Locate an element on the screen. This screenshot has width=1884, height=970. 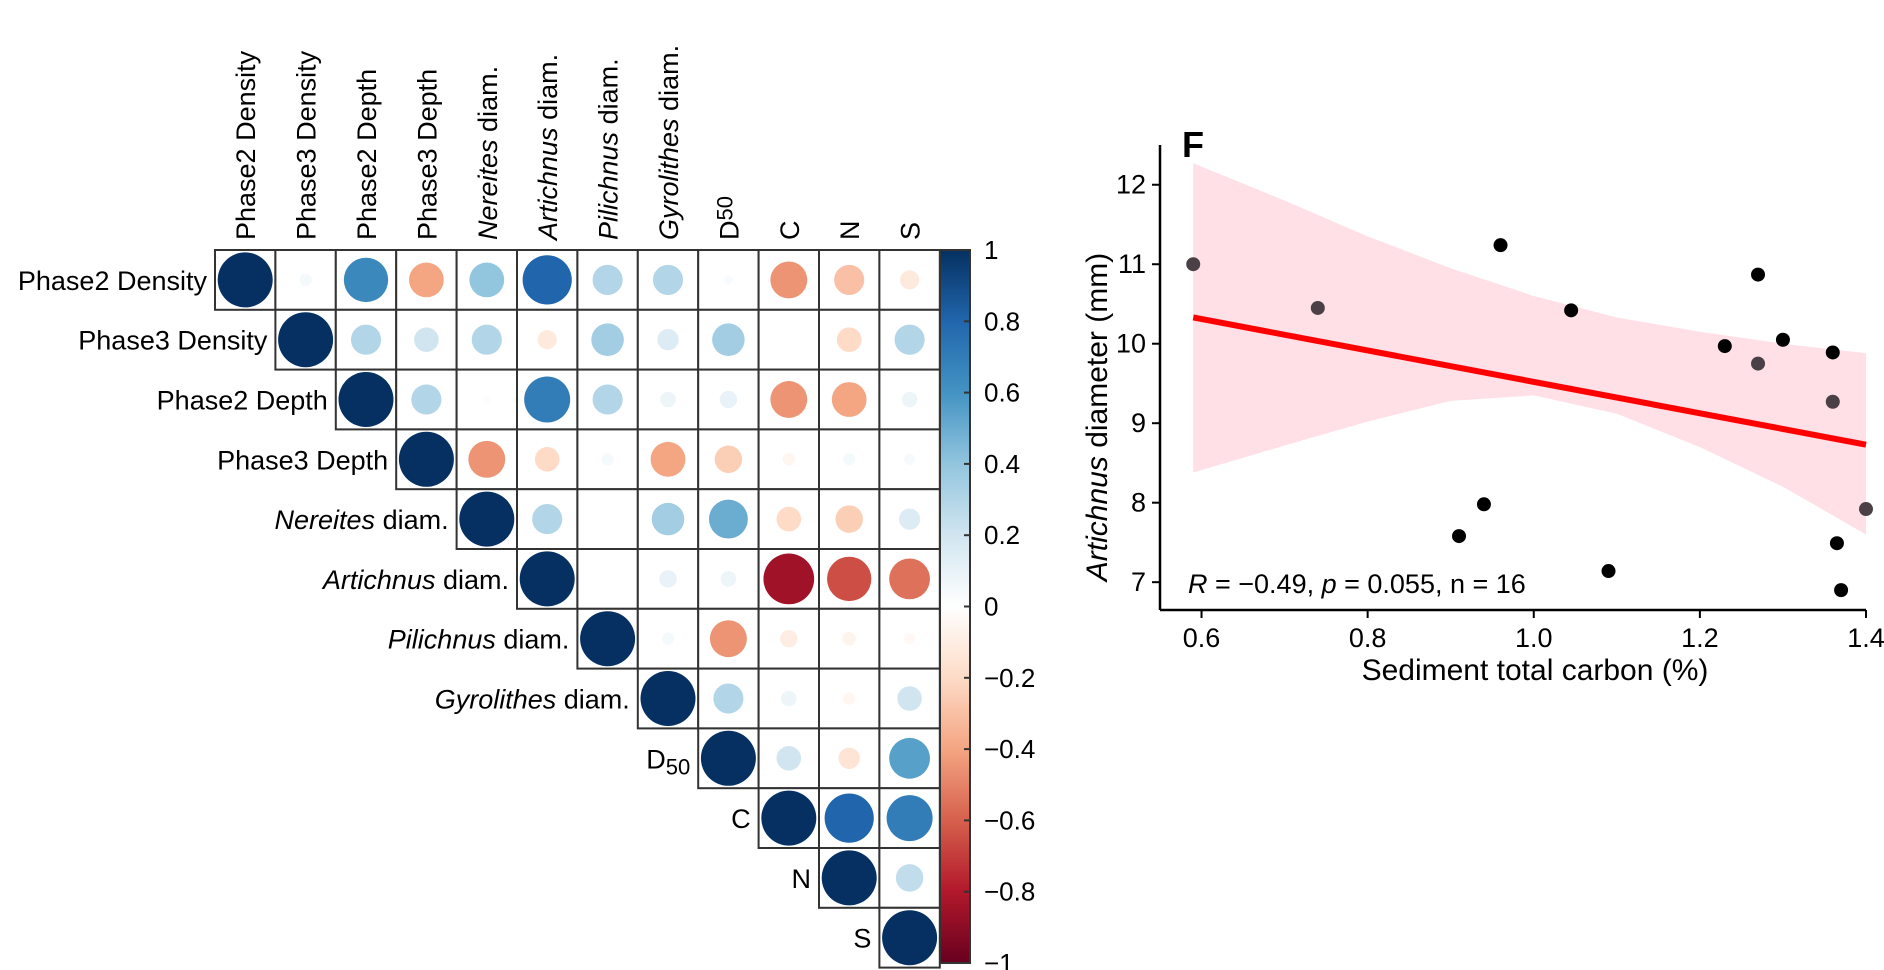
row-label: S is located at coordinates (862, 939).